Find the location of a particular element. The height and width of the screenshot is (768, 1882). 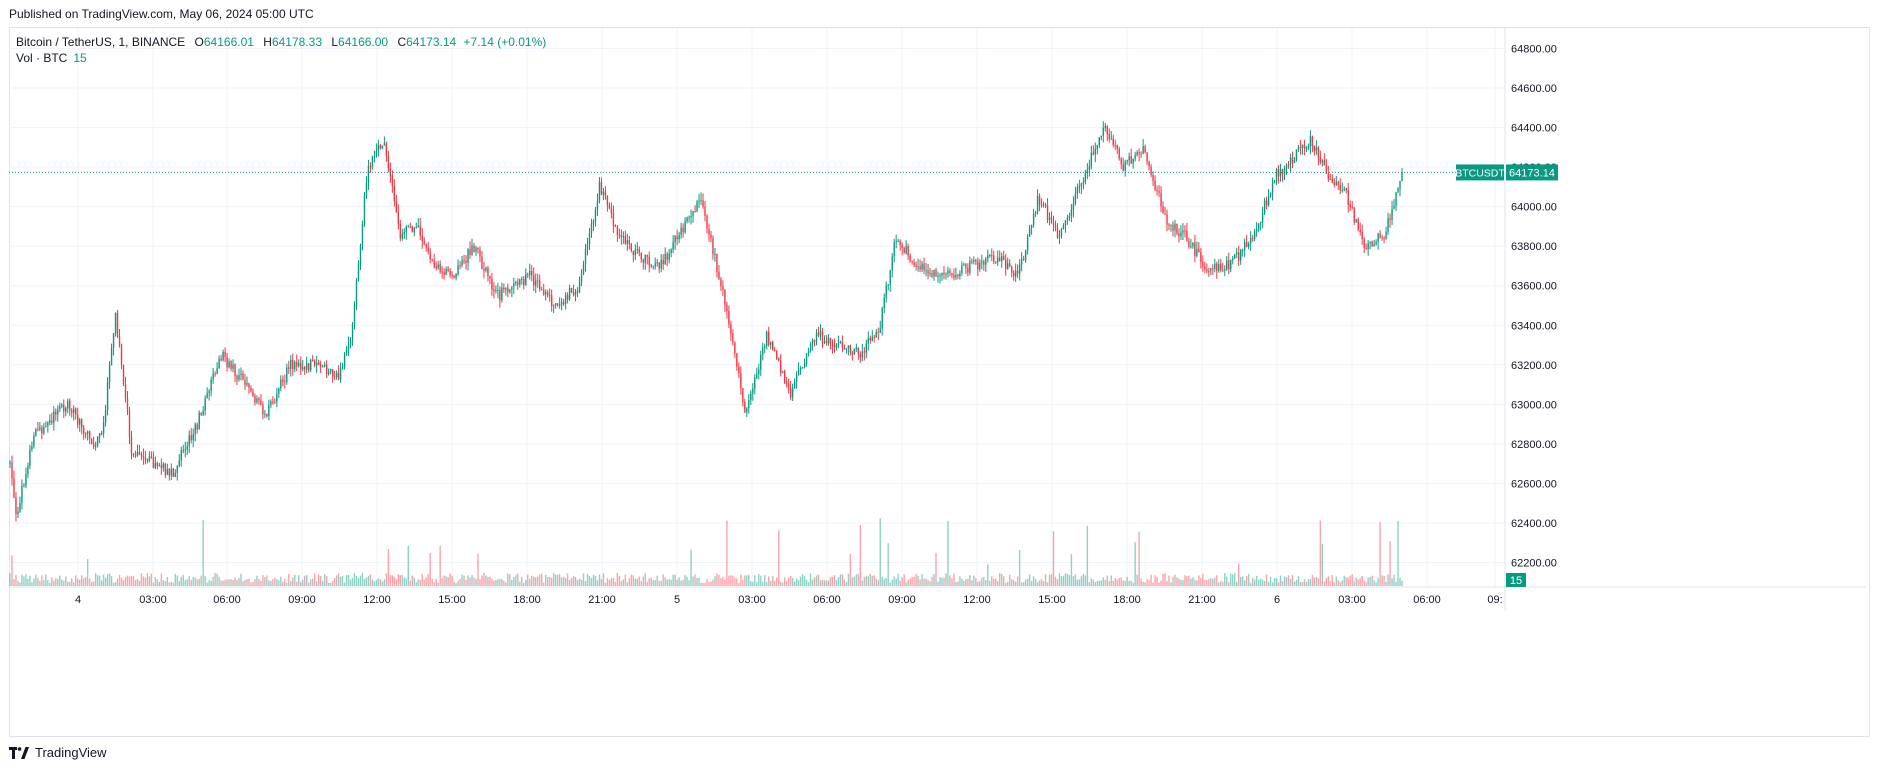

y-tick-label: 64400.00 is located at coordinates (1534, 129).